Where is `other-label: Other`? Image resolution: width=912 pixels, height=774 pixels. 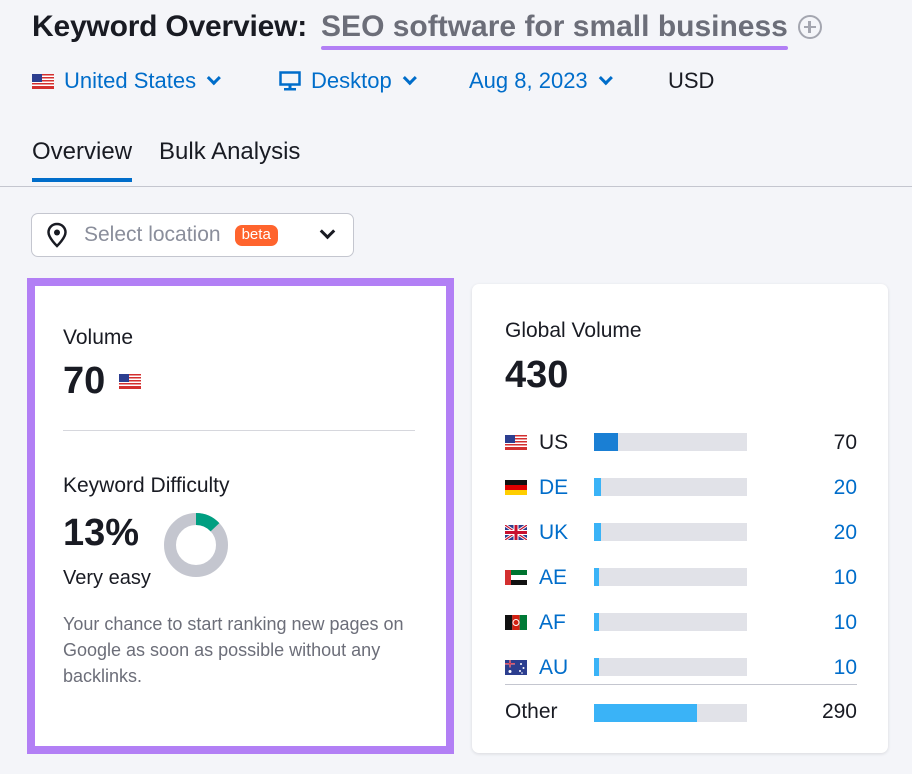 other-label: Other is located at coordinates (531, 711).